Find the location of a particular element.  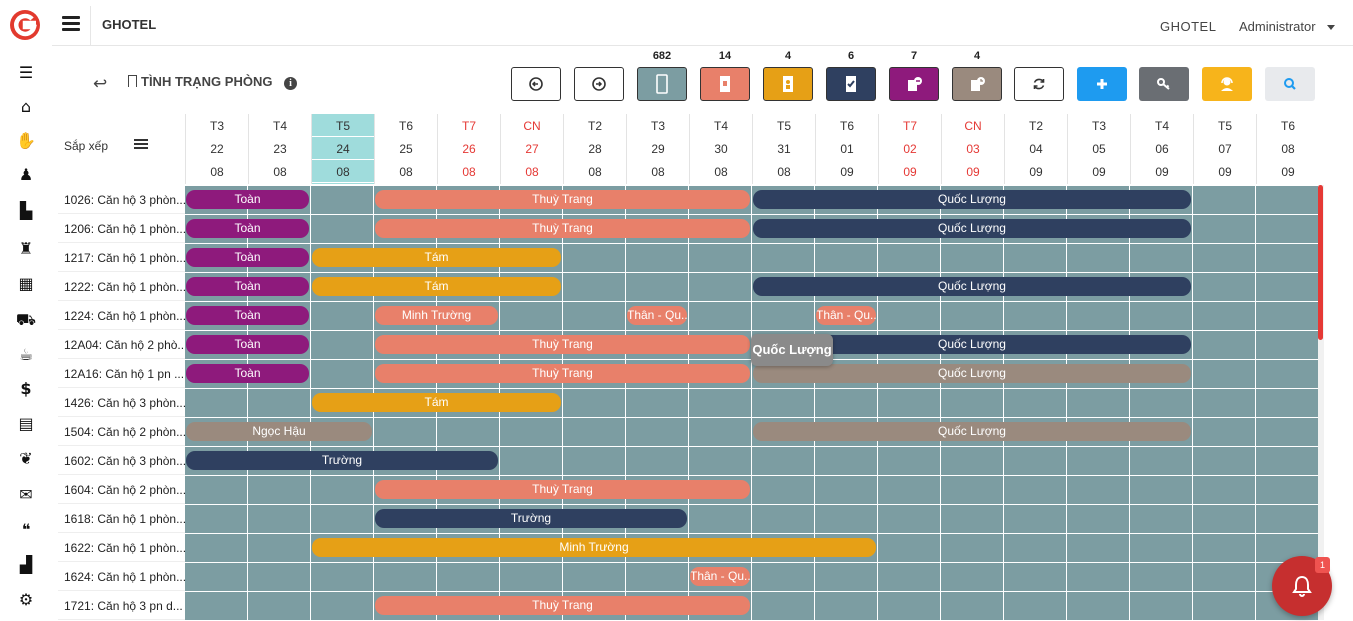

home-icon: ⌂ is located at coordinates (26, 106).